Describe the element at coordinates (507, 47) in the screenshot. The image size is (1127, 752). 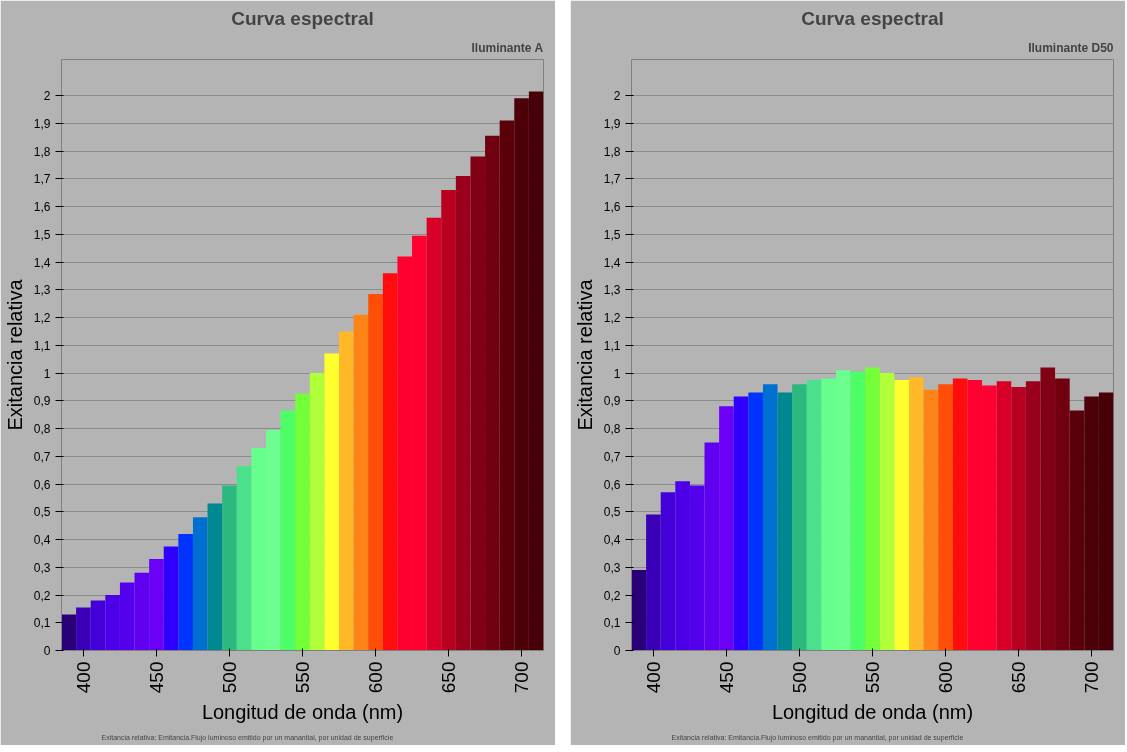
I see `chart-subtitle: Iluminante A` at that location.